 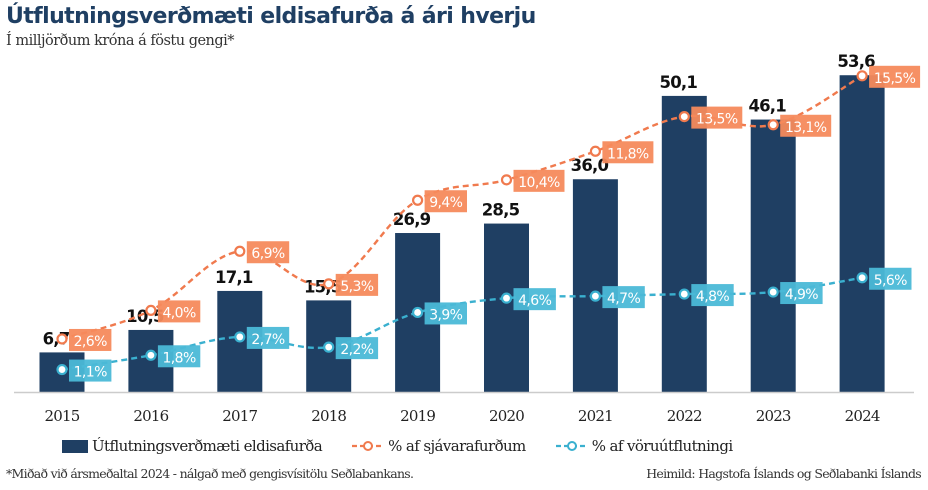 I want to click on blue-label-2018: 2,2%, so click(x=356, y=350).